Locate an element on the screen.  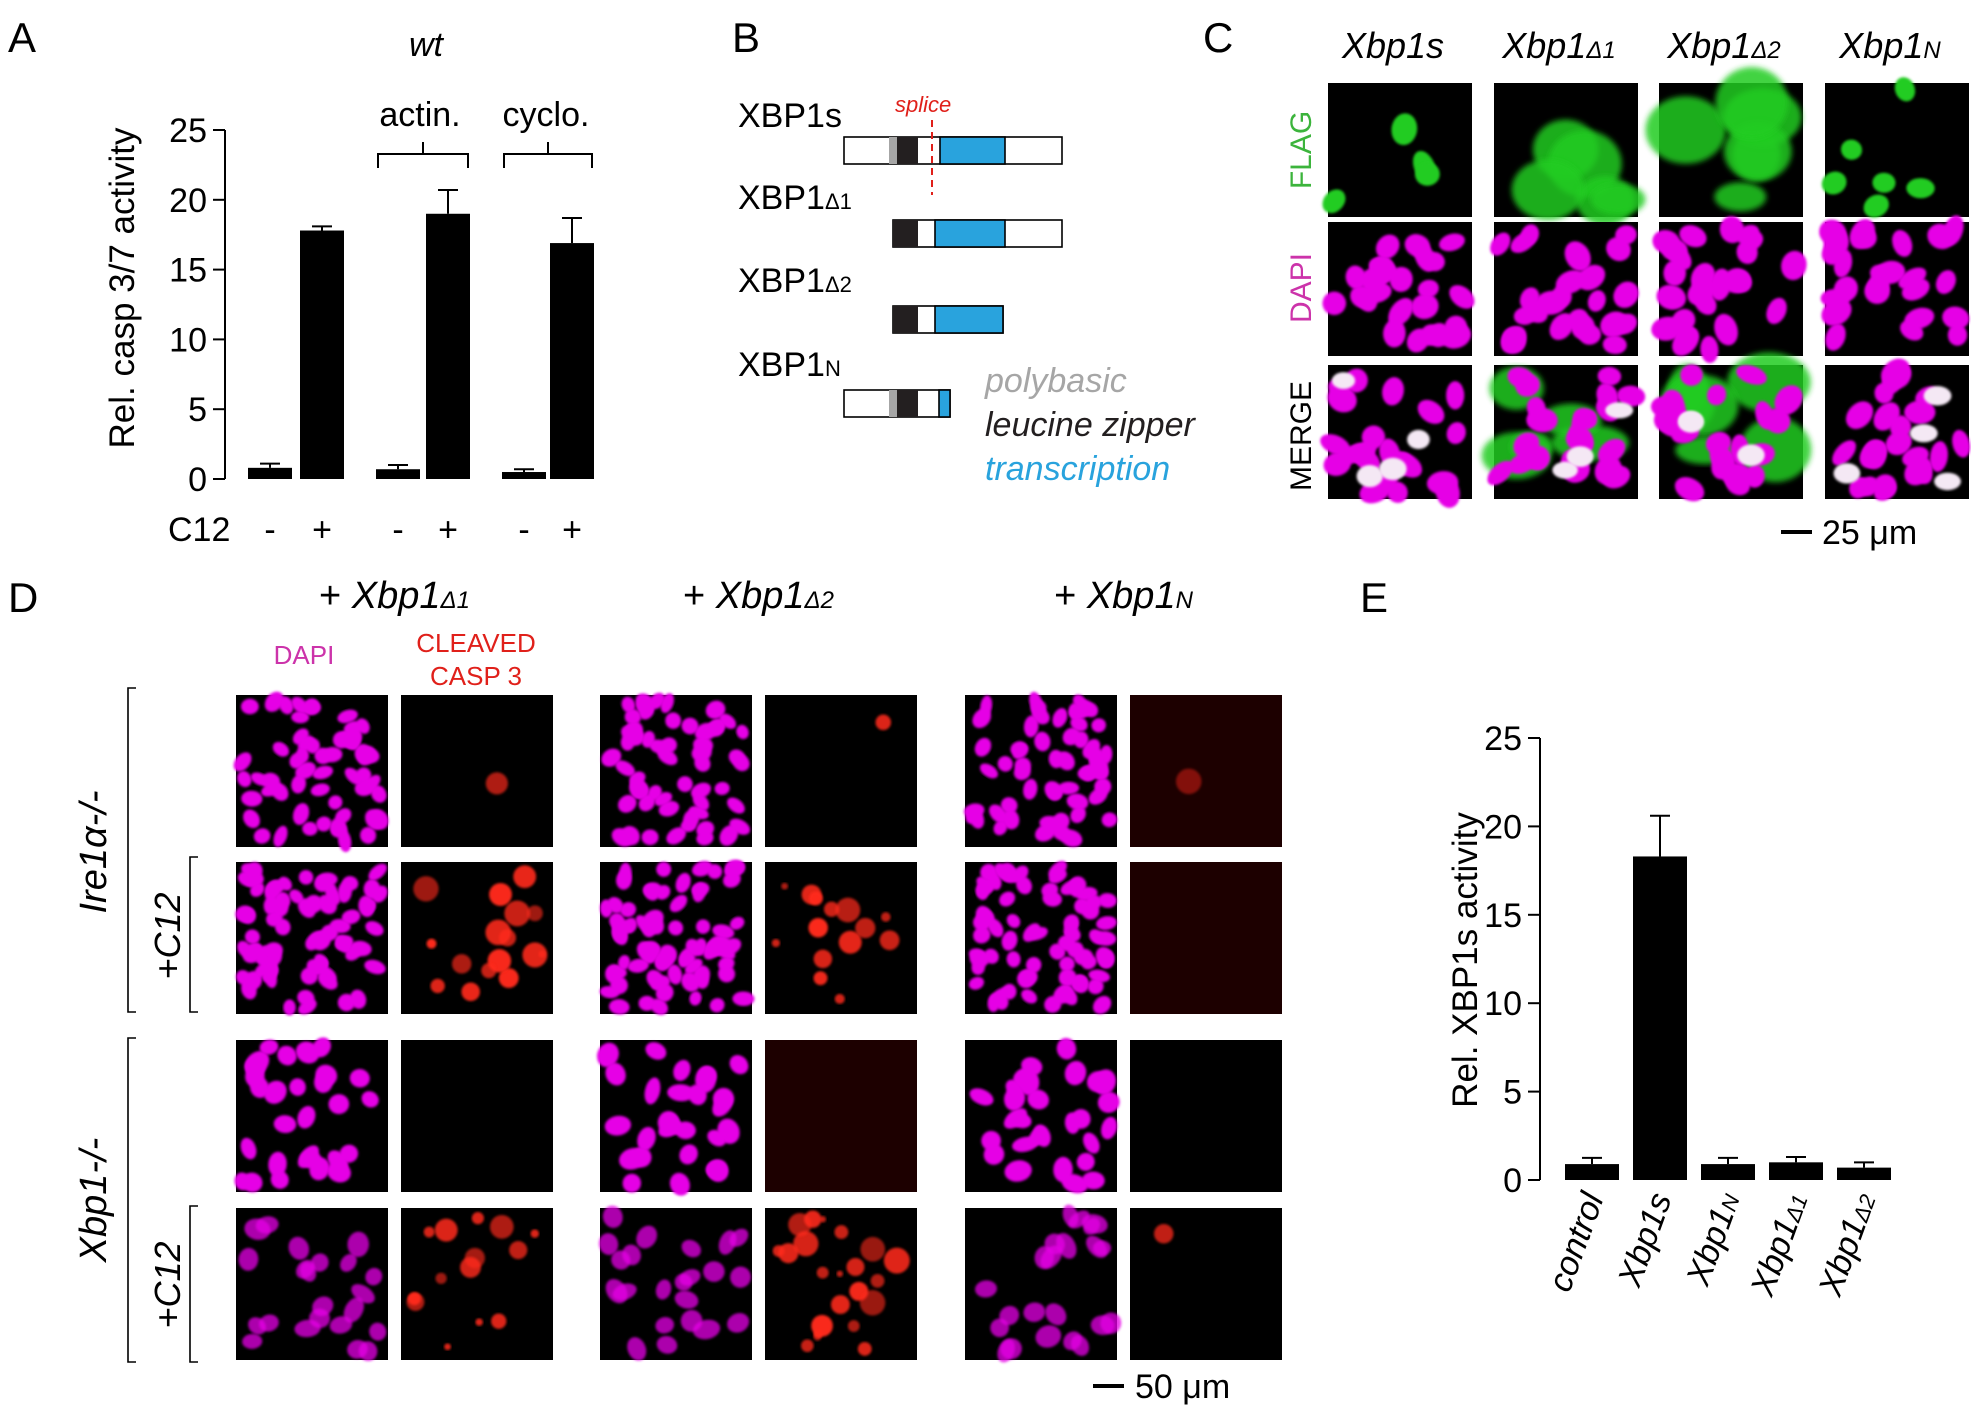
group-header: + Xbp1Δ2 is located at coordinates (758, 596).